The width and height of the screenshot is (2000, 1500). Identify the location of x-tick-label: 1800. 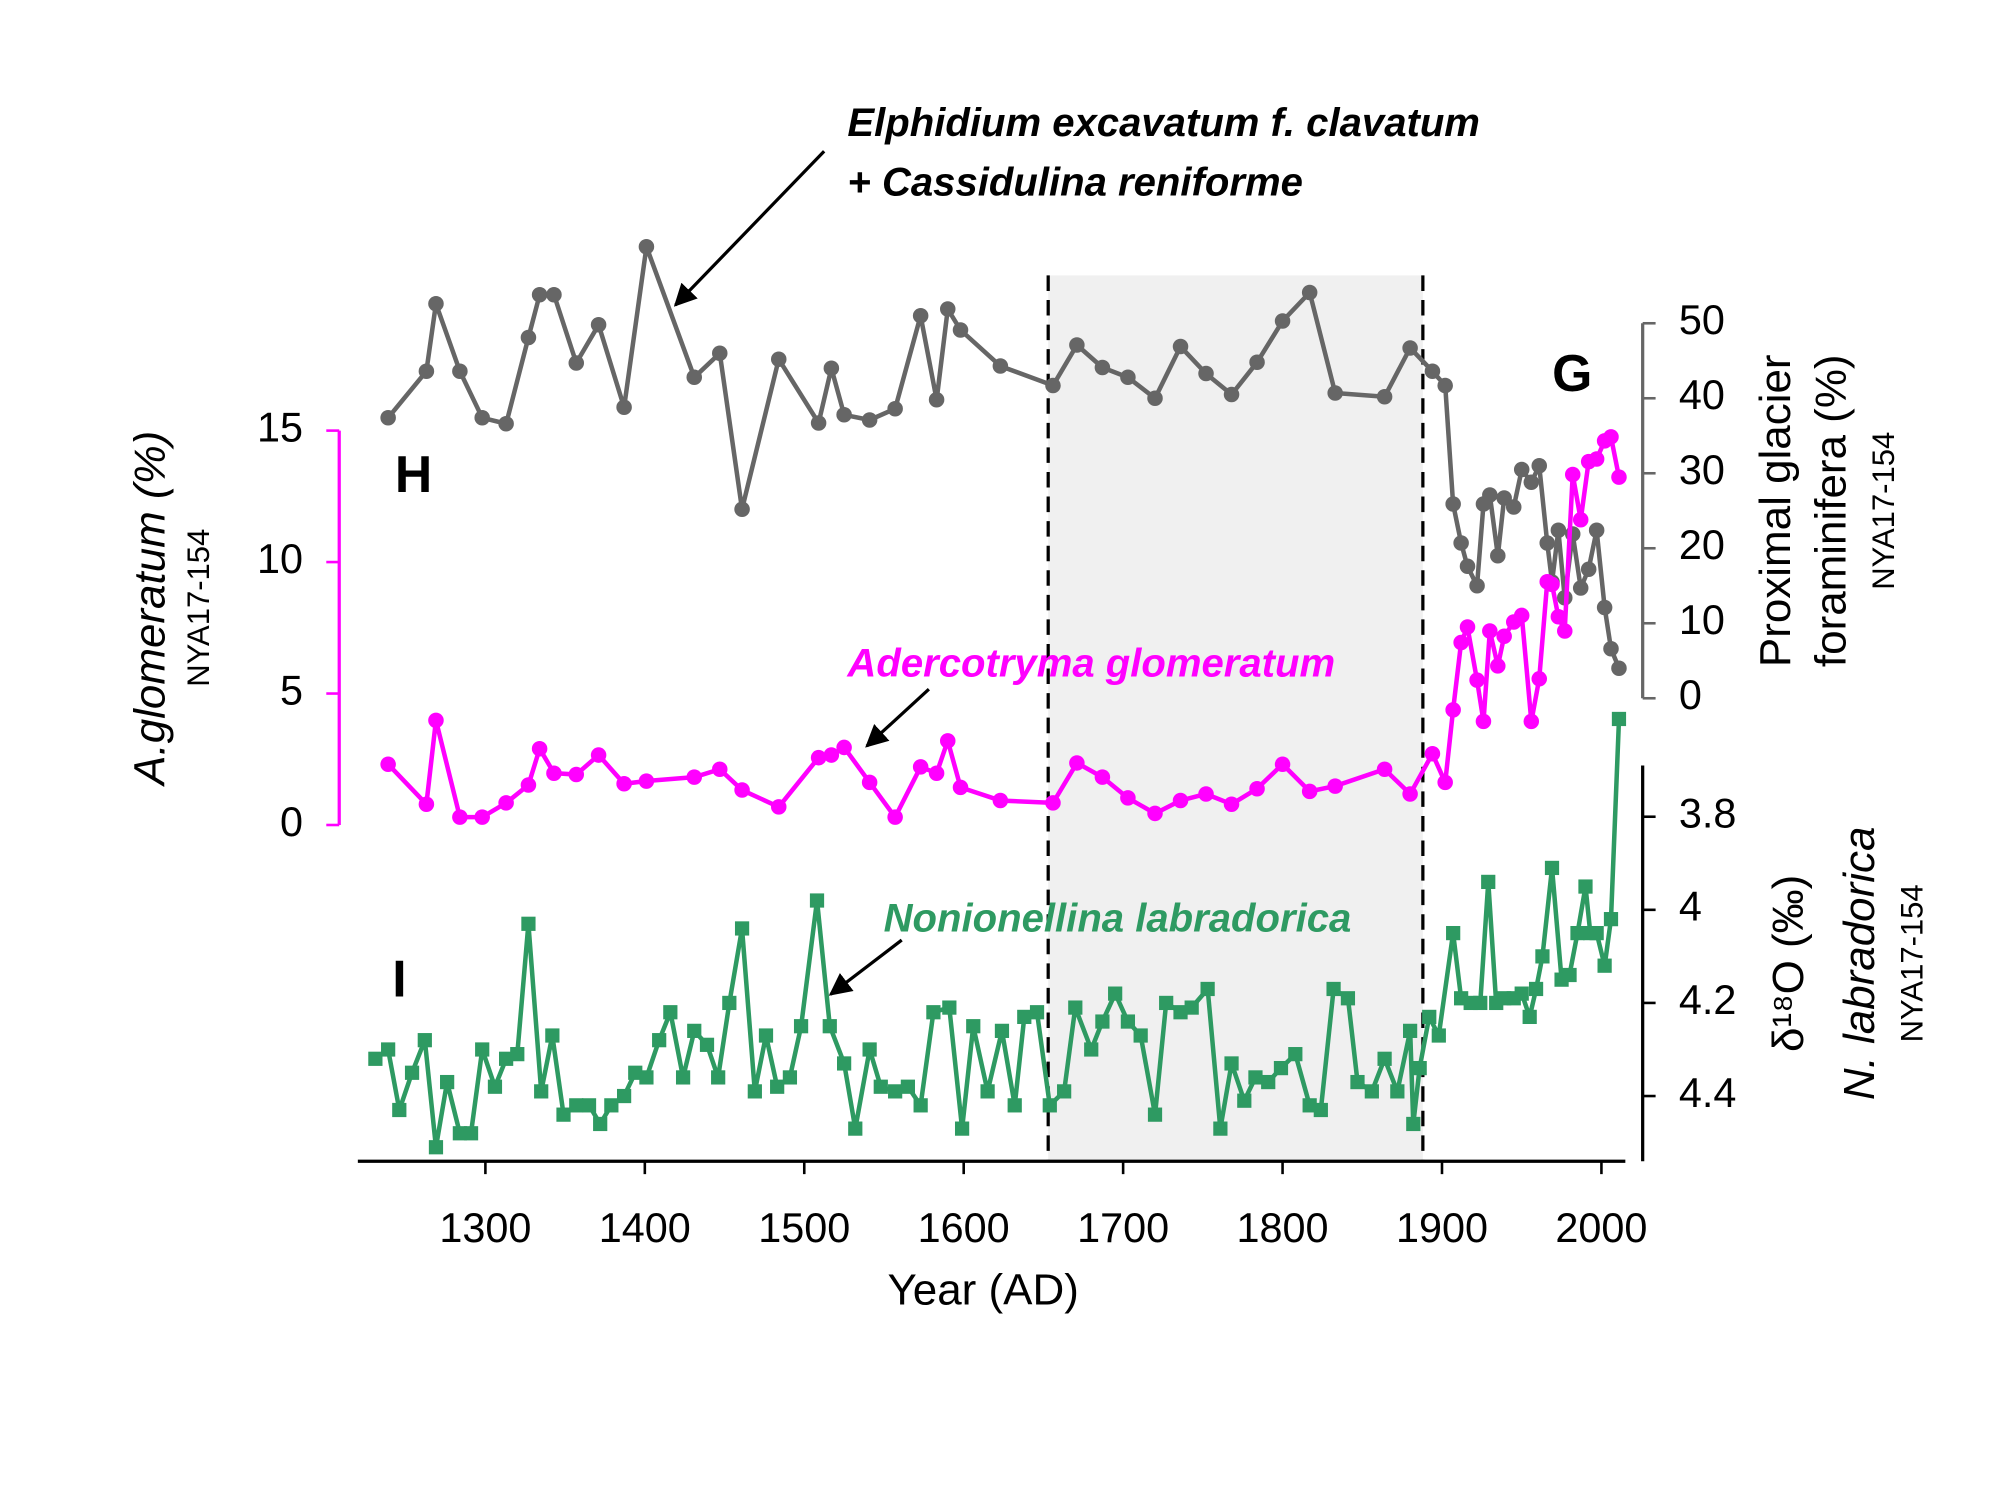
(1283, 1228).